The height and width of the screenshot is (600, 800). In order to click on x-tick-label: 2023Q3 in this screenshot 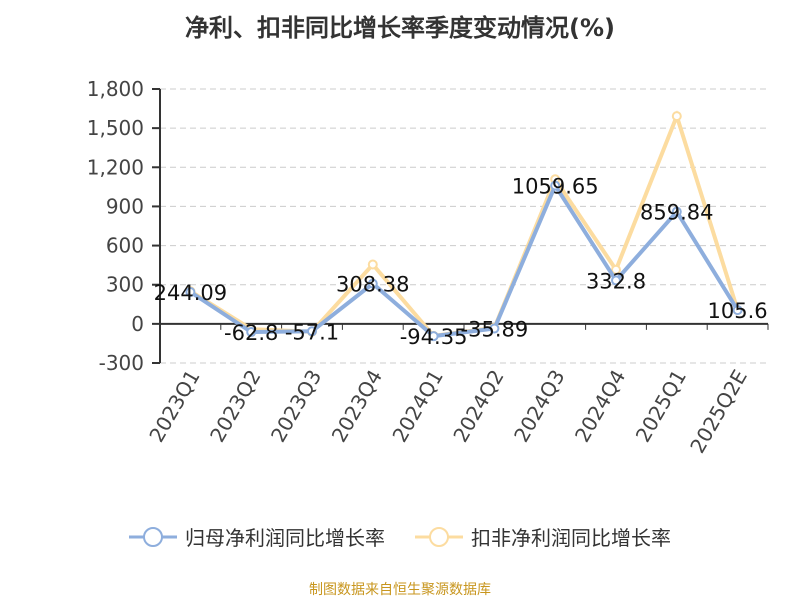, I will do `click(296, 406)`.